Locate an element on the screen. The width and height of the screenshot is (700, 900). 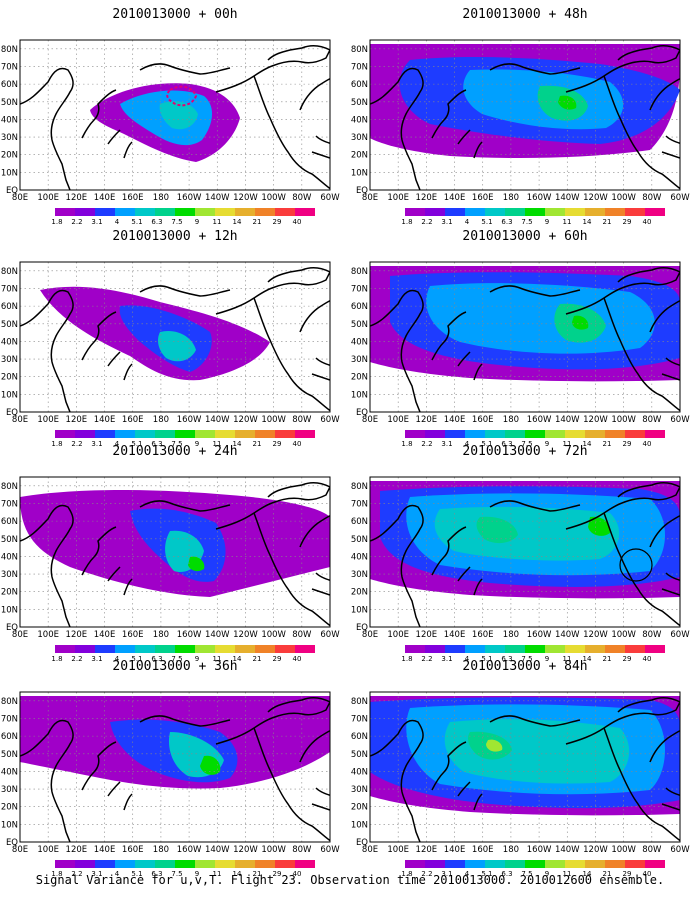
lon-tick-label: 100W is located at coordinates (273, 198).